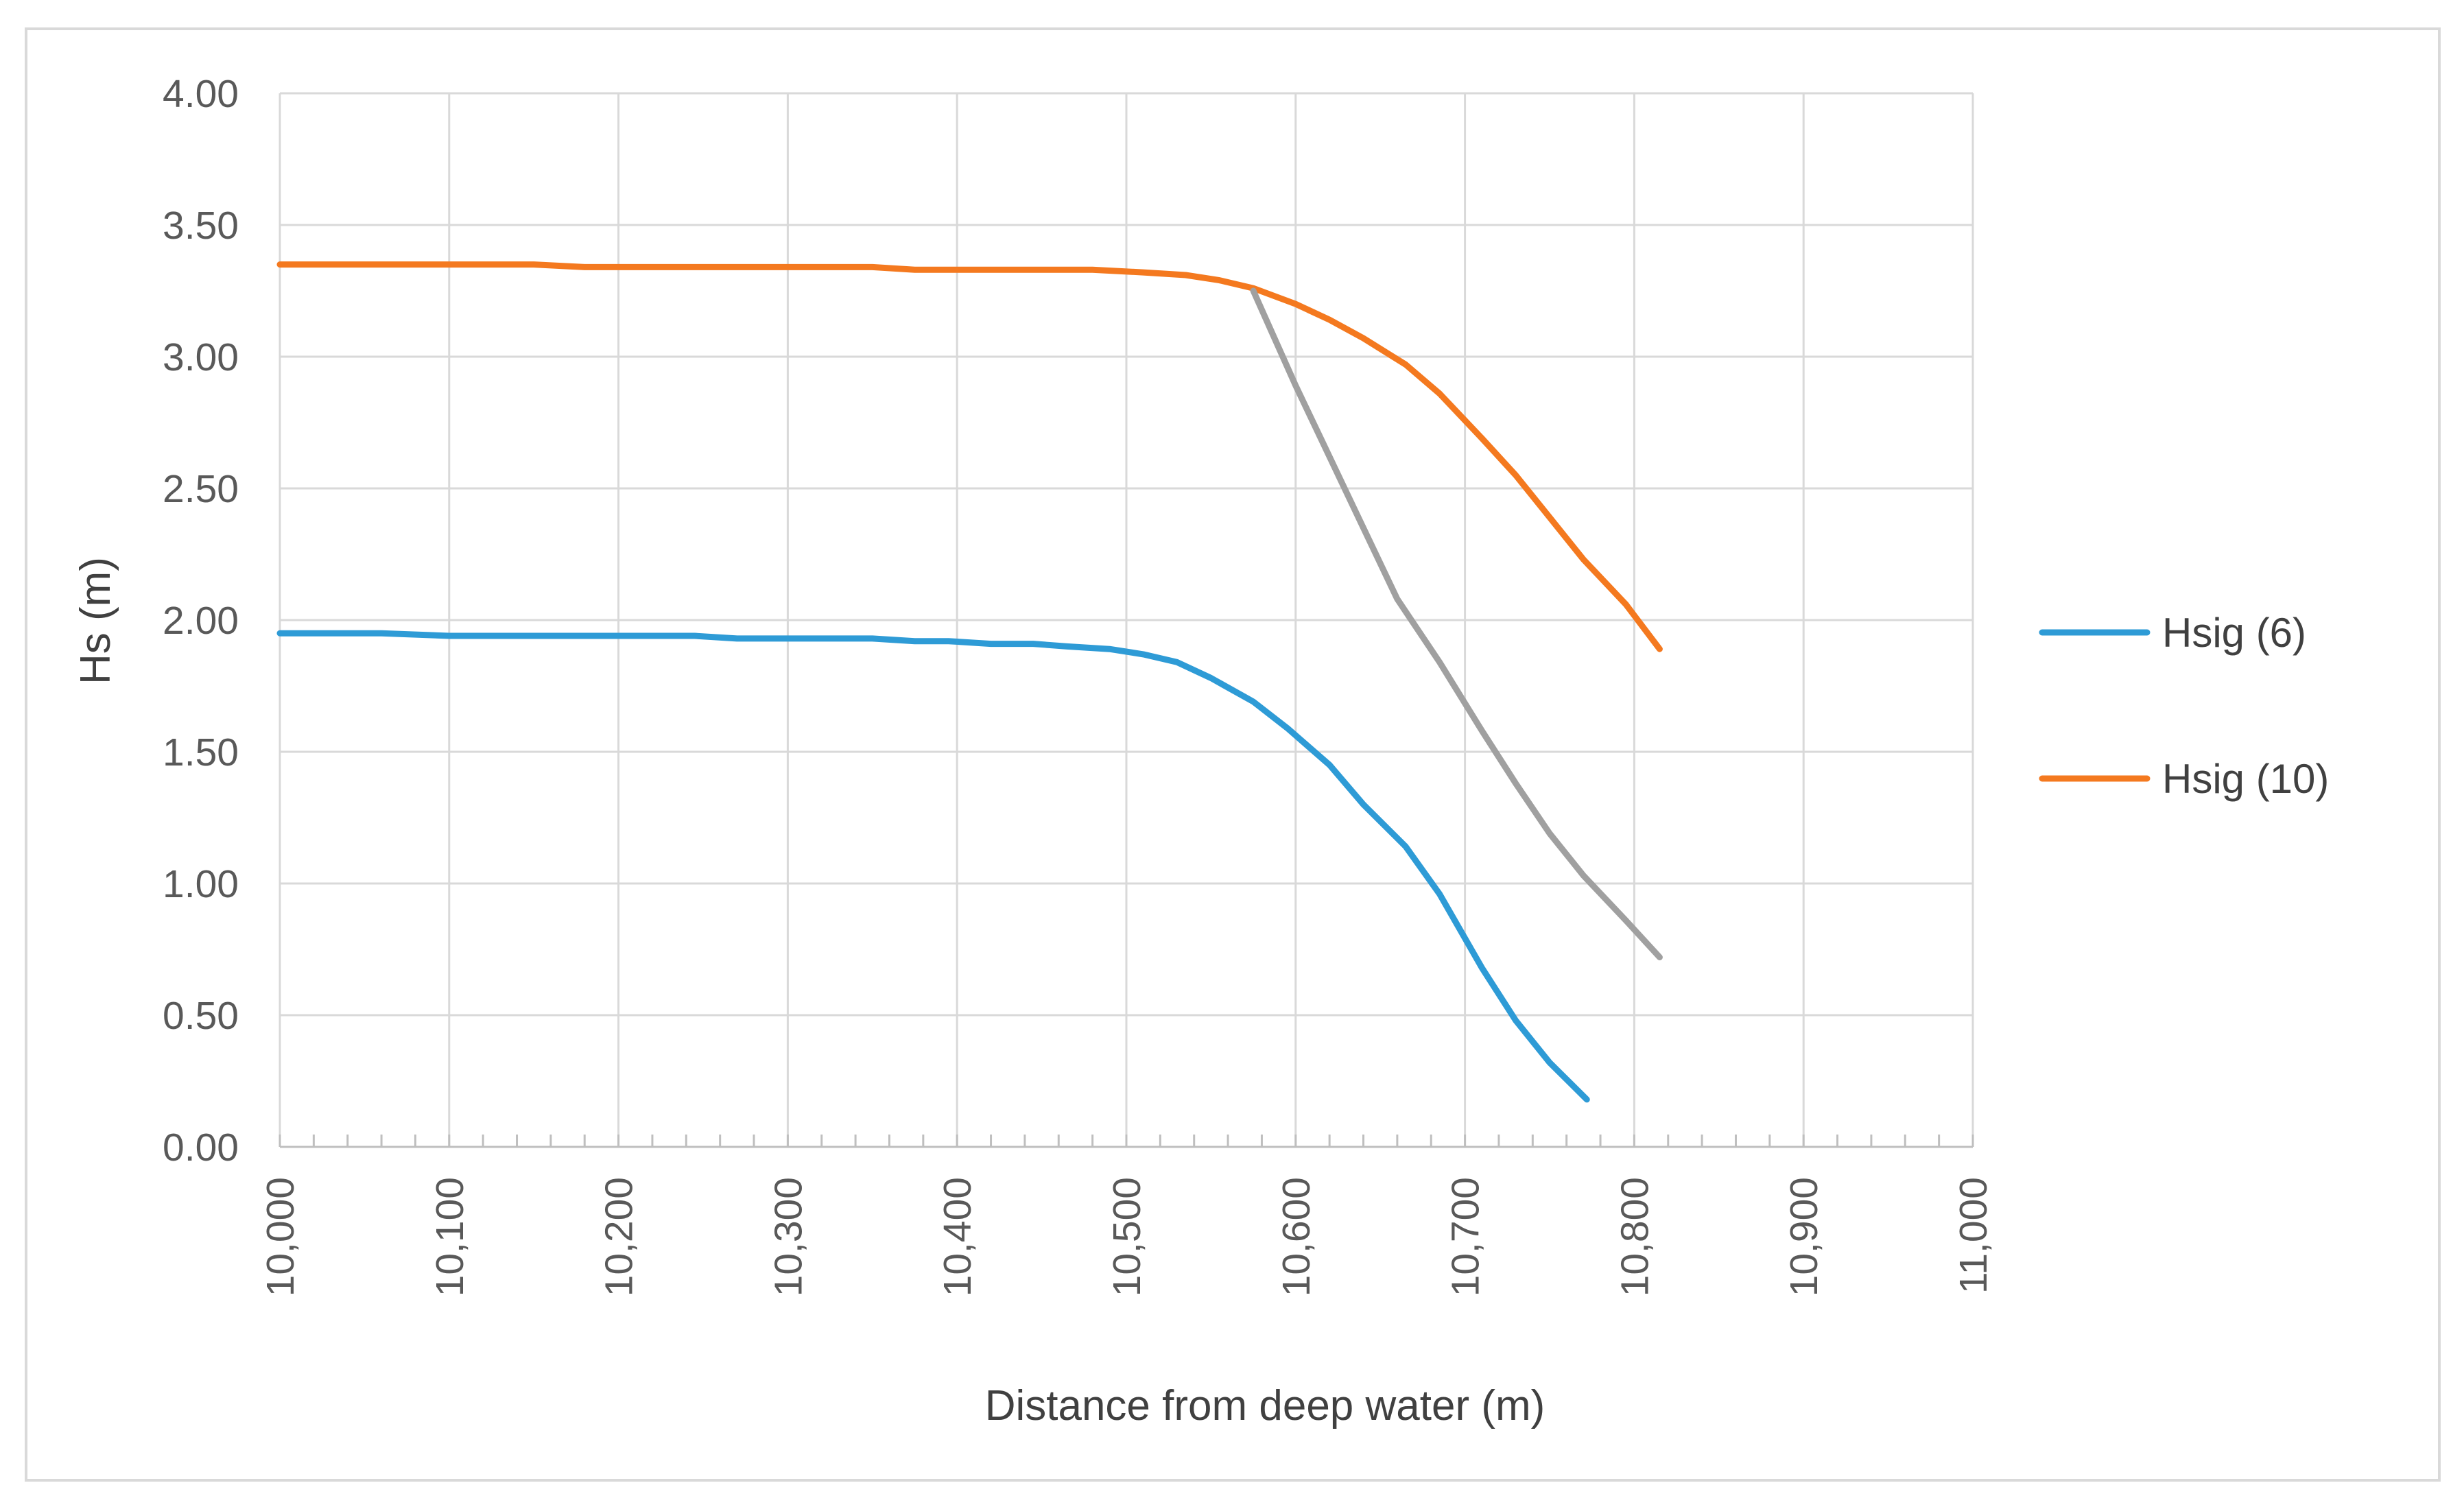 Image resolution: width=2464 pixels, height=1507 pixels. What do you see at coordinates (201, 884) in the screenshot?
I see `y-tick-label: 1.00` at bounding box center [201, 884].